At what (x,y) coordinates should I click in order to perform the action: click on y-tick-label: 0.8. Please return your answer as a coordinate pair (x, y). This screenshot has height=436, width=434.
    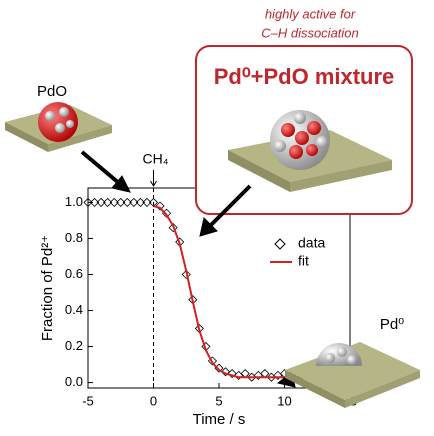
    Looking at the image, I should click on (74, 237).